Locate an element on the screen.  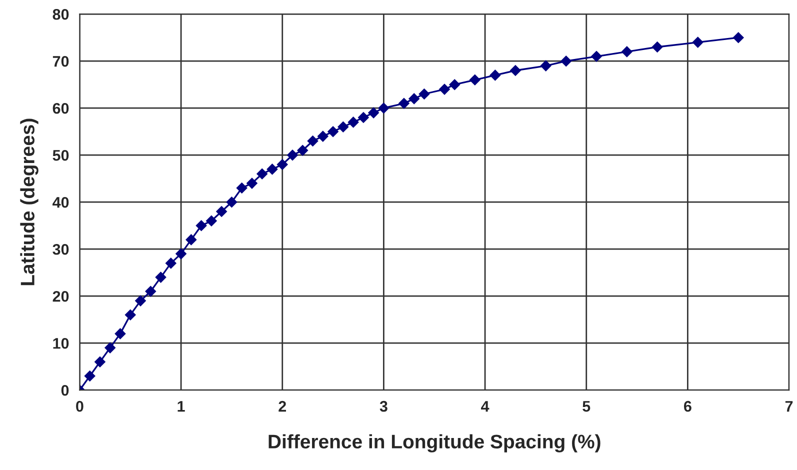
x-axis-title: Difference in Longitude Spacing (%) is located at coordinates (434, 443).